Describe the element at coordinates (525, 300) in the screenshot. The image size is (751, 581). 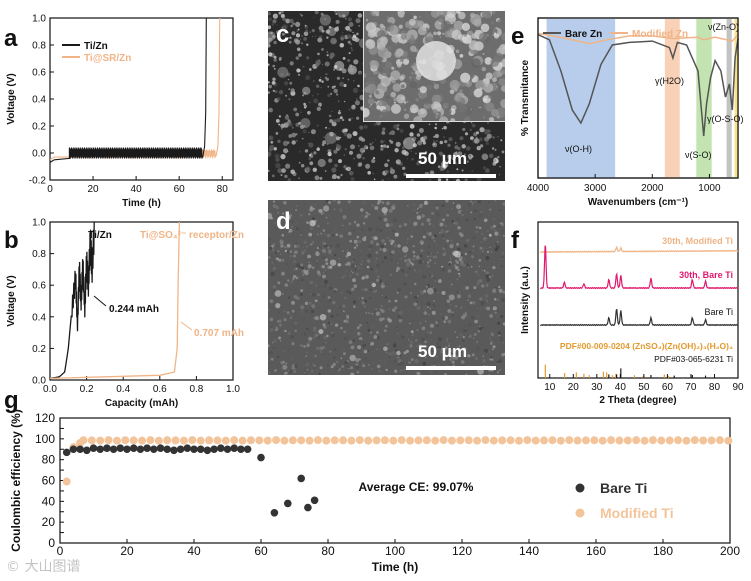
I see `y-axis-title: Intensity (a.u.)` at that location.